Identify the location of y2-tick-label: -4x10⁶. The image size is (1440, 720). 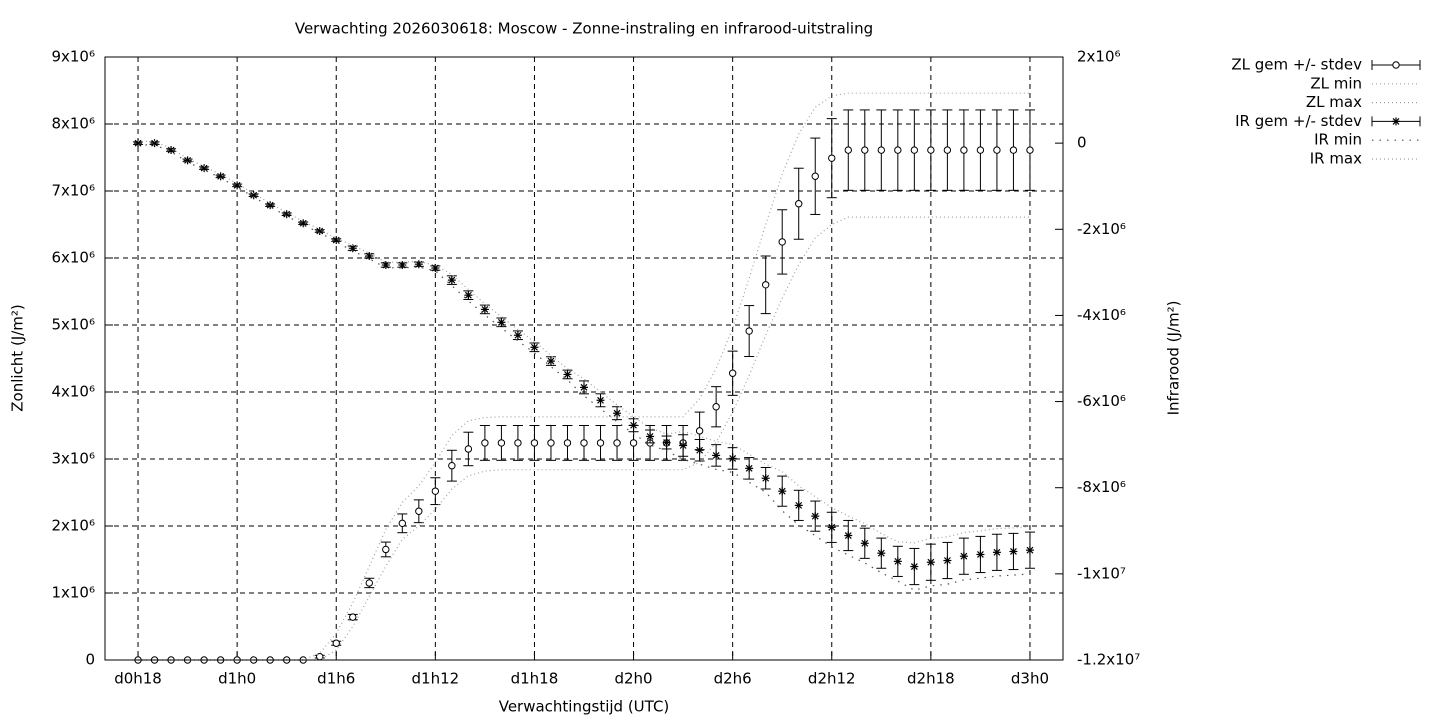
(1101, 315).